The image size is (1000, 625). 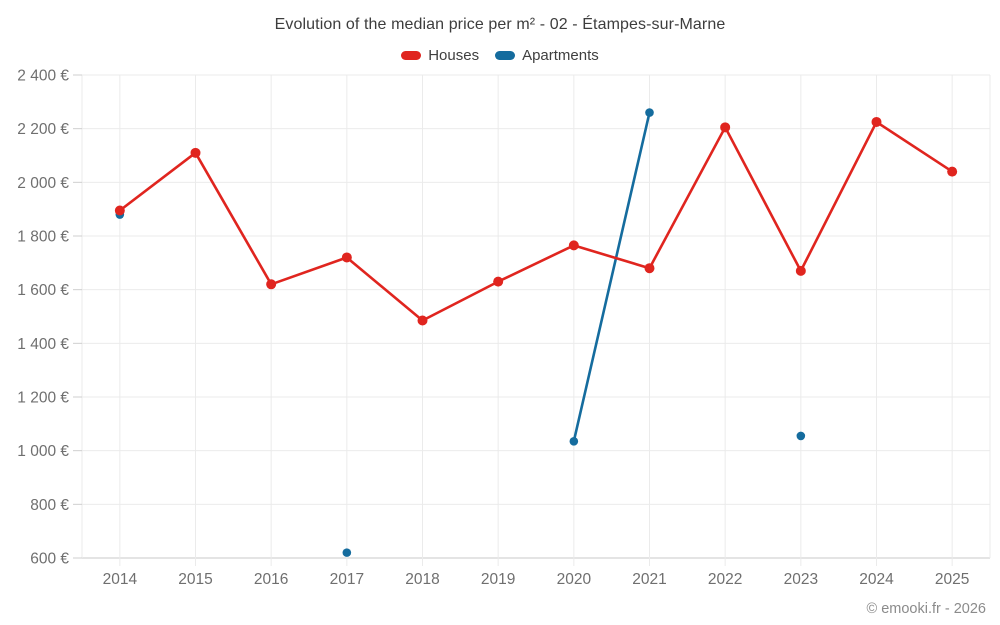 I want to click on apartments-point-2023, so click(x=801, y=436).